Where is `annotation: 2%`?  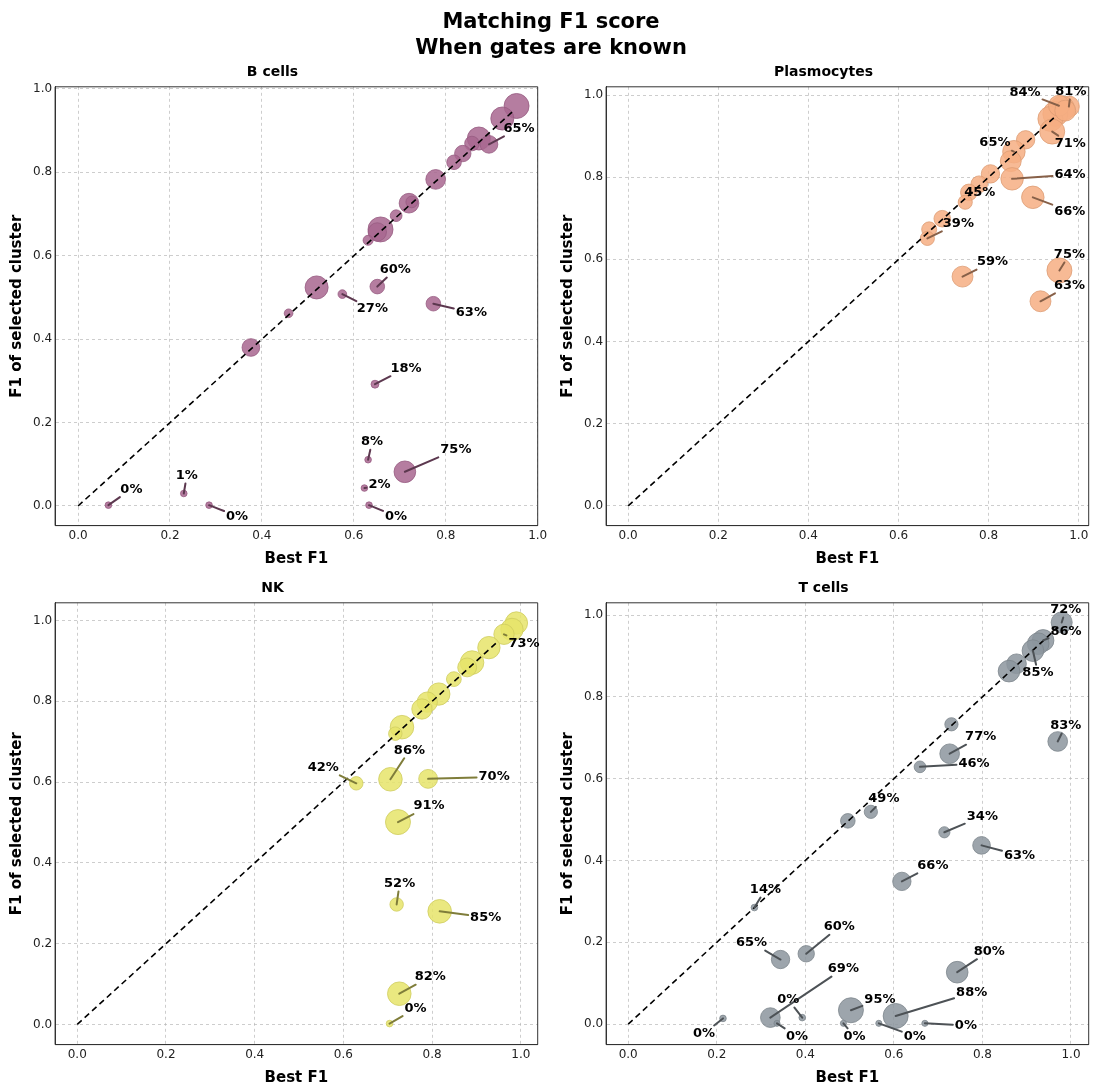 annotation: 2% is located at coordinates (379, 484).